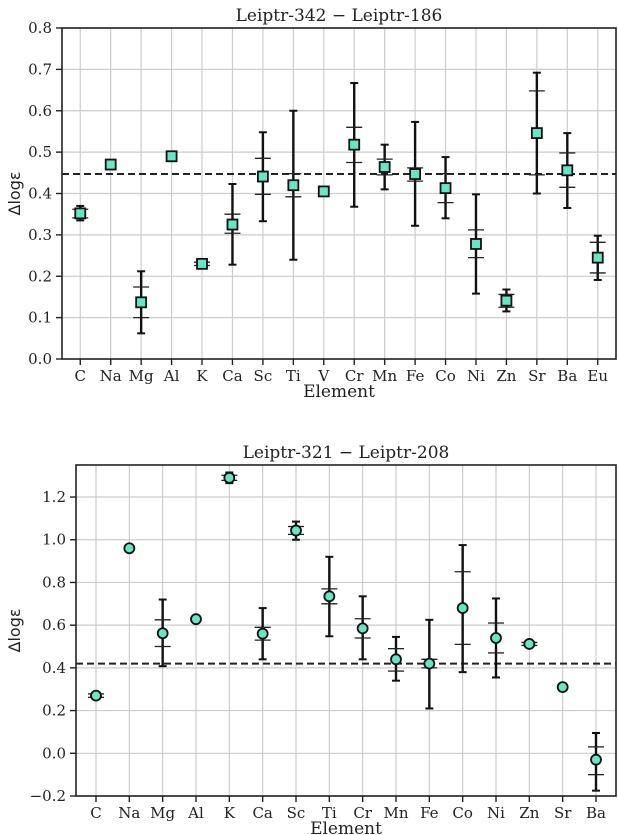  What do you see at coordinates (395, 813) in the screenshot?
I see `x-tick-label: Mn` at bounding box center [395, 813].